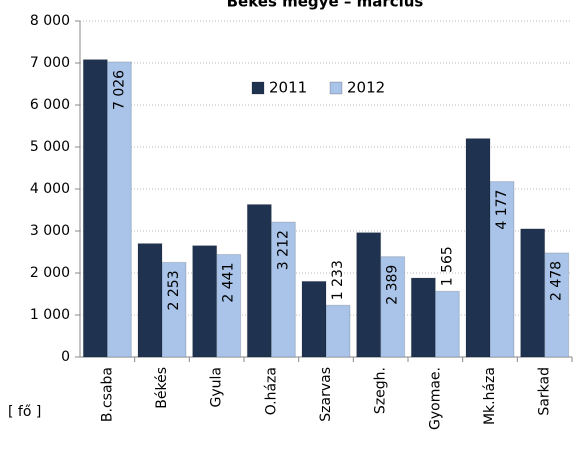  What do you see at coordinates (502, 210) in the screenshot?
I see `data-label: 4 177` at bounding box center [502, 210].